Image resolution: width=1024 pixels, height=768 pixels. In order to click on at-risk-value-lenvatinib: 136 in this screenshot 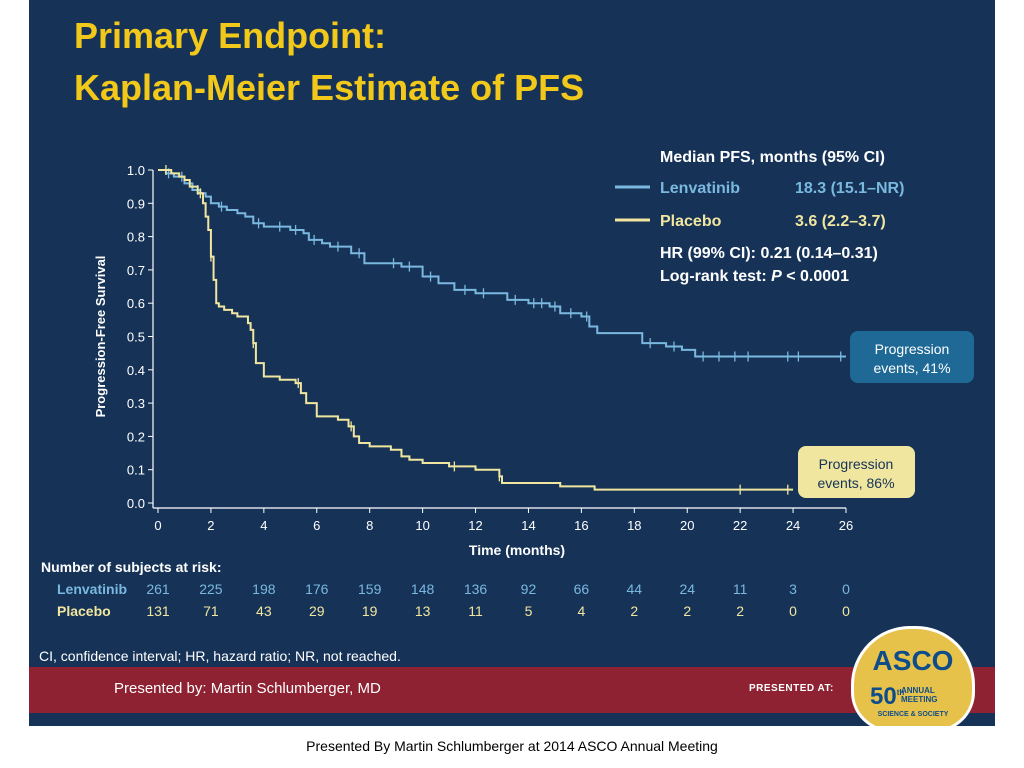, I will do `click(476, 589)`.